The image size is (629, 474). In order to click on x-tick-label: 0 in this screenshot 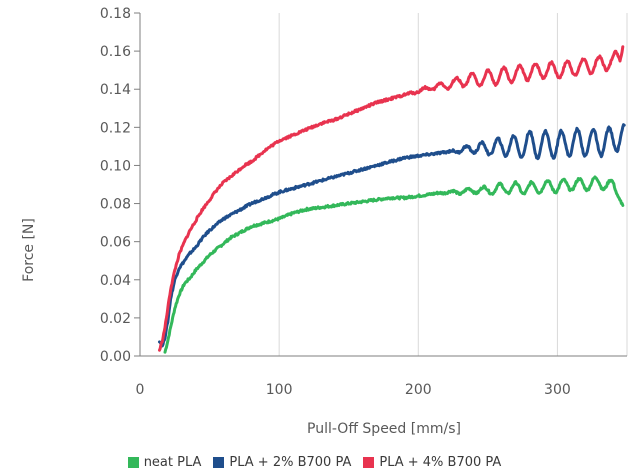, I will do `click(140, 390)`.